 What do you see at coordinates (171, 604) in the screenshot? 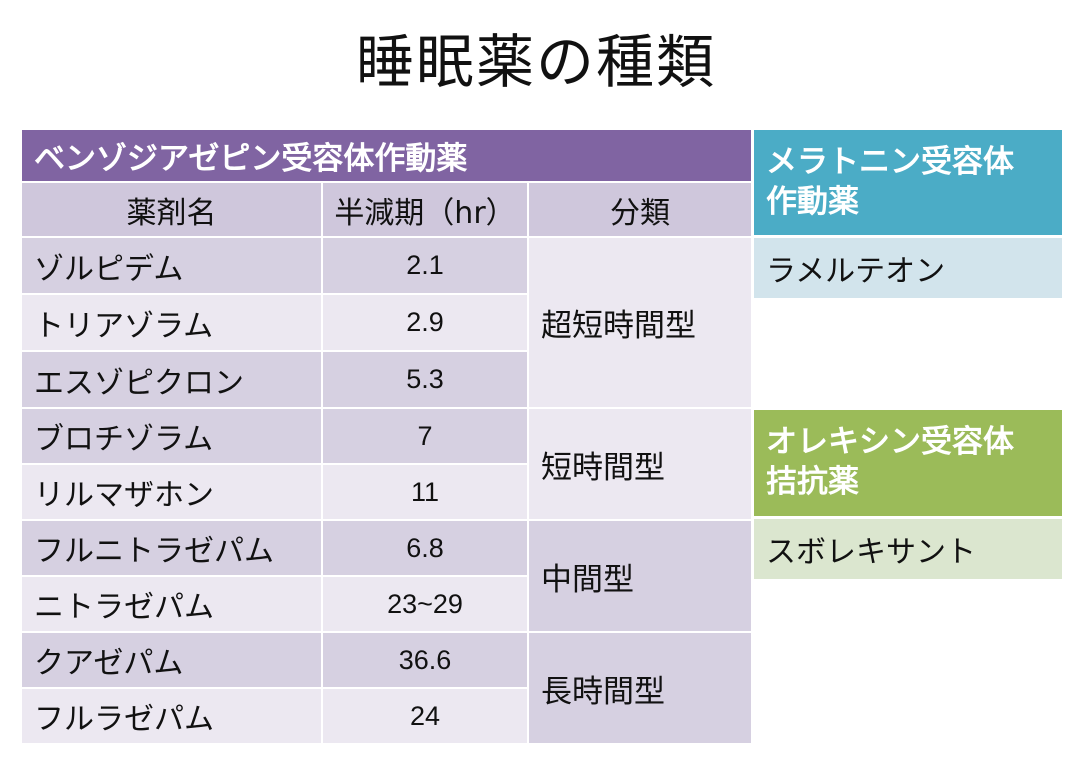
I see `drug-name: ニトラゼパム` at bounding box center [171, 604].